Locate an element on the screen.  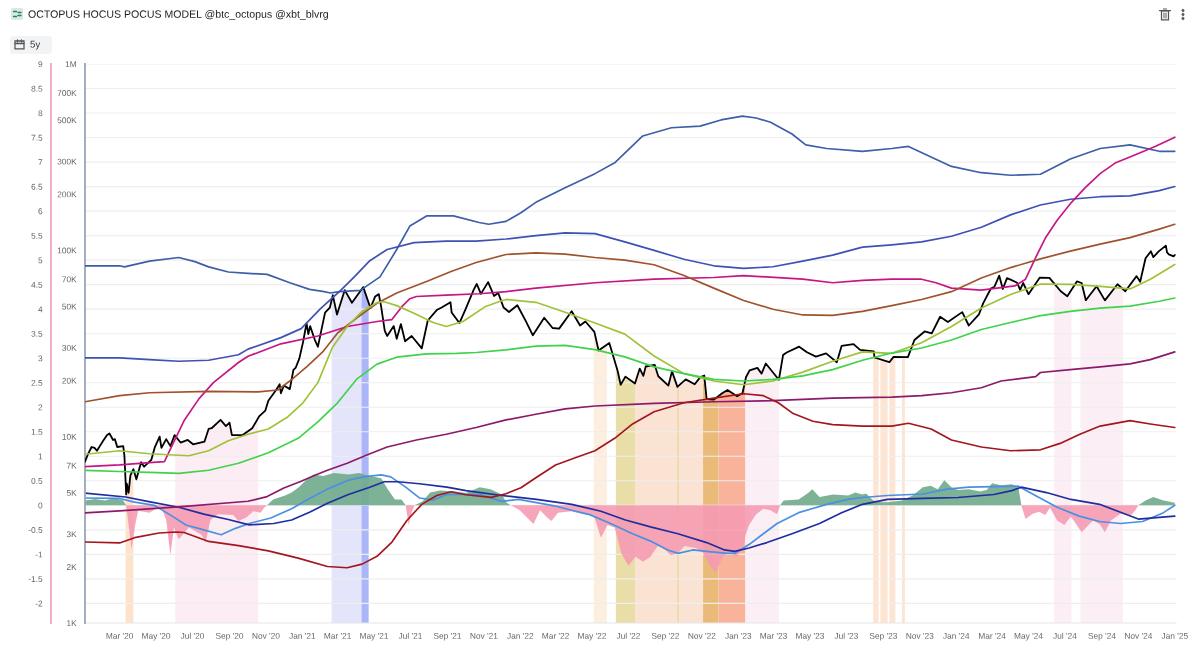
y2-tick-label: 0 is located at coordinates (40, 505).